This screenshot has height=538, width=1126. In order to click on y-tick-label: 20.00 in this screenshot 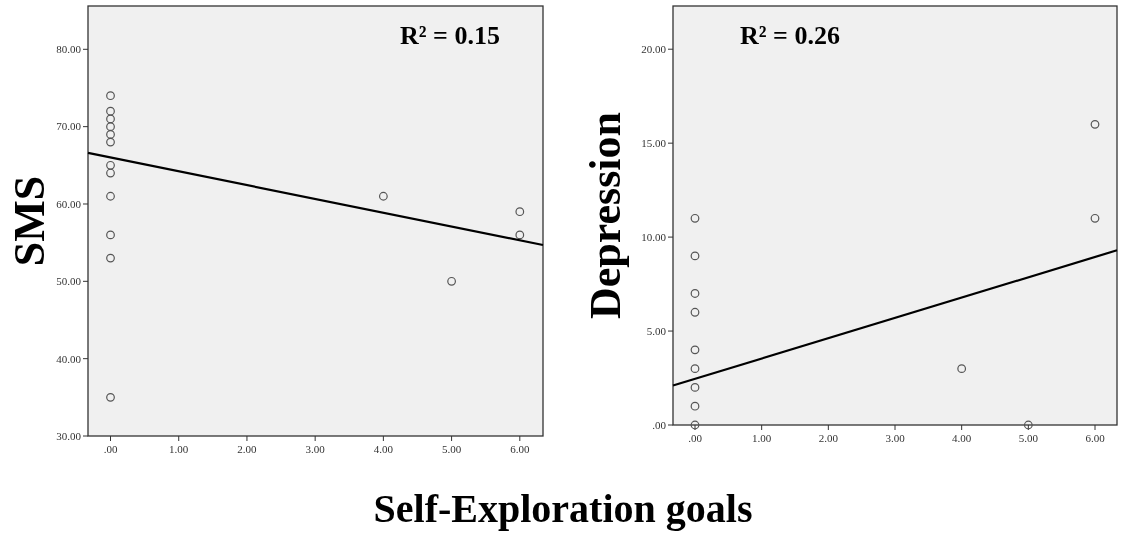, I will do `click(654, 49)`.